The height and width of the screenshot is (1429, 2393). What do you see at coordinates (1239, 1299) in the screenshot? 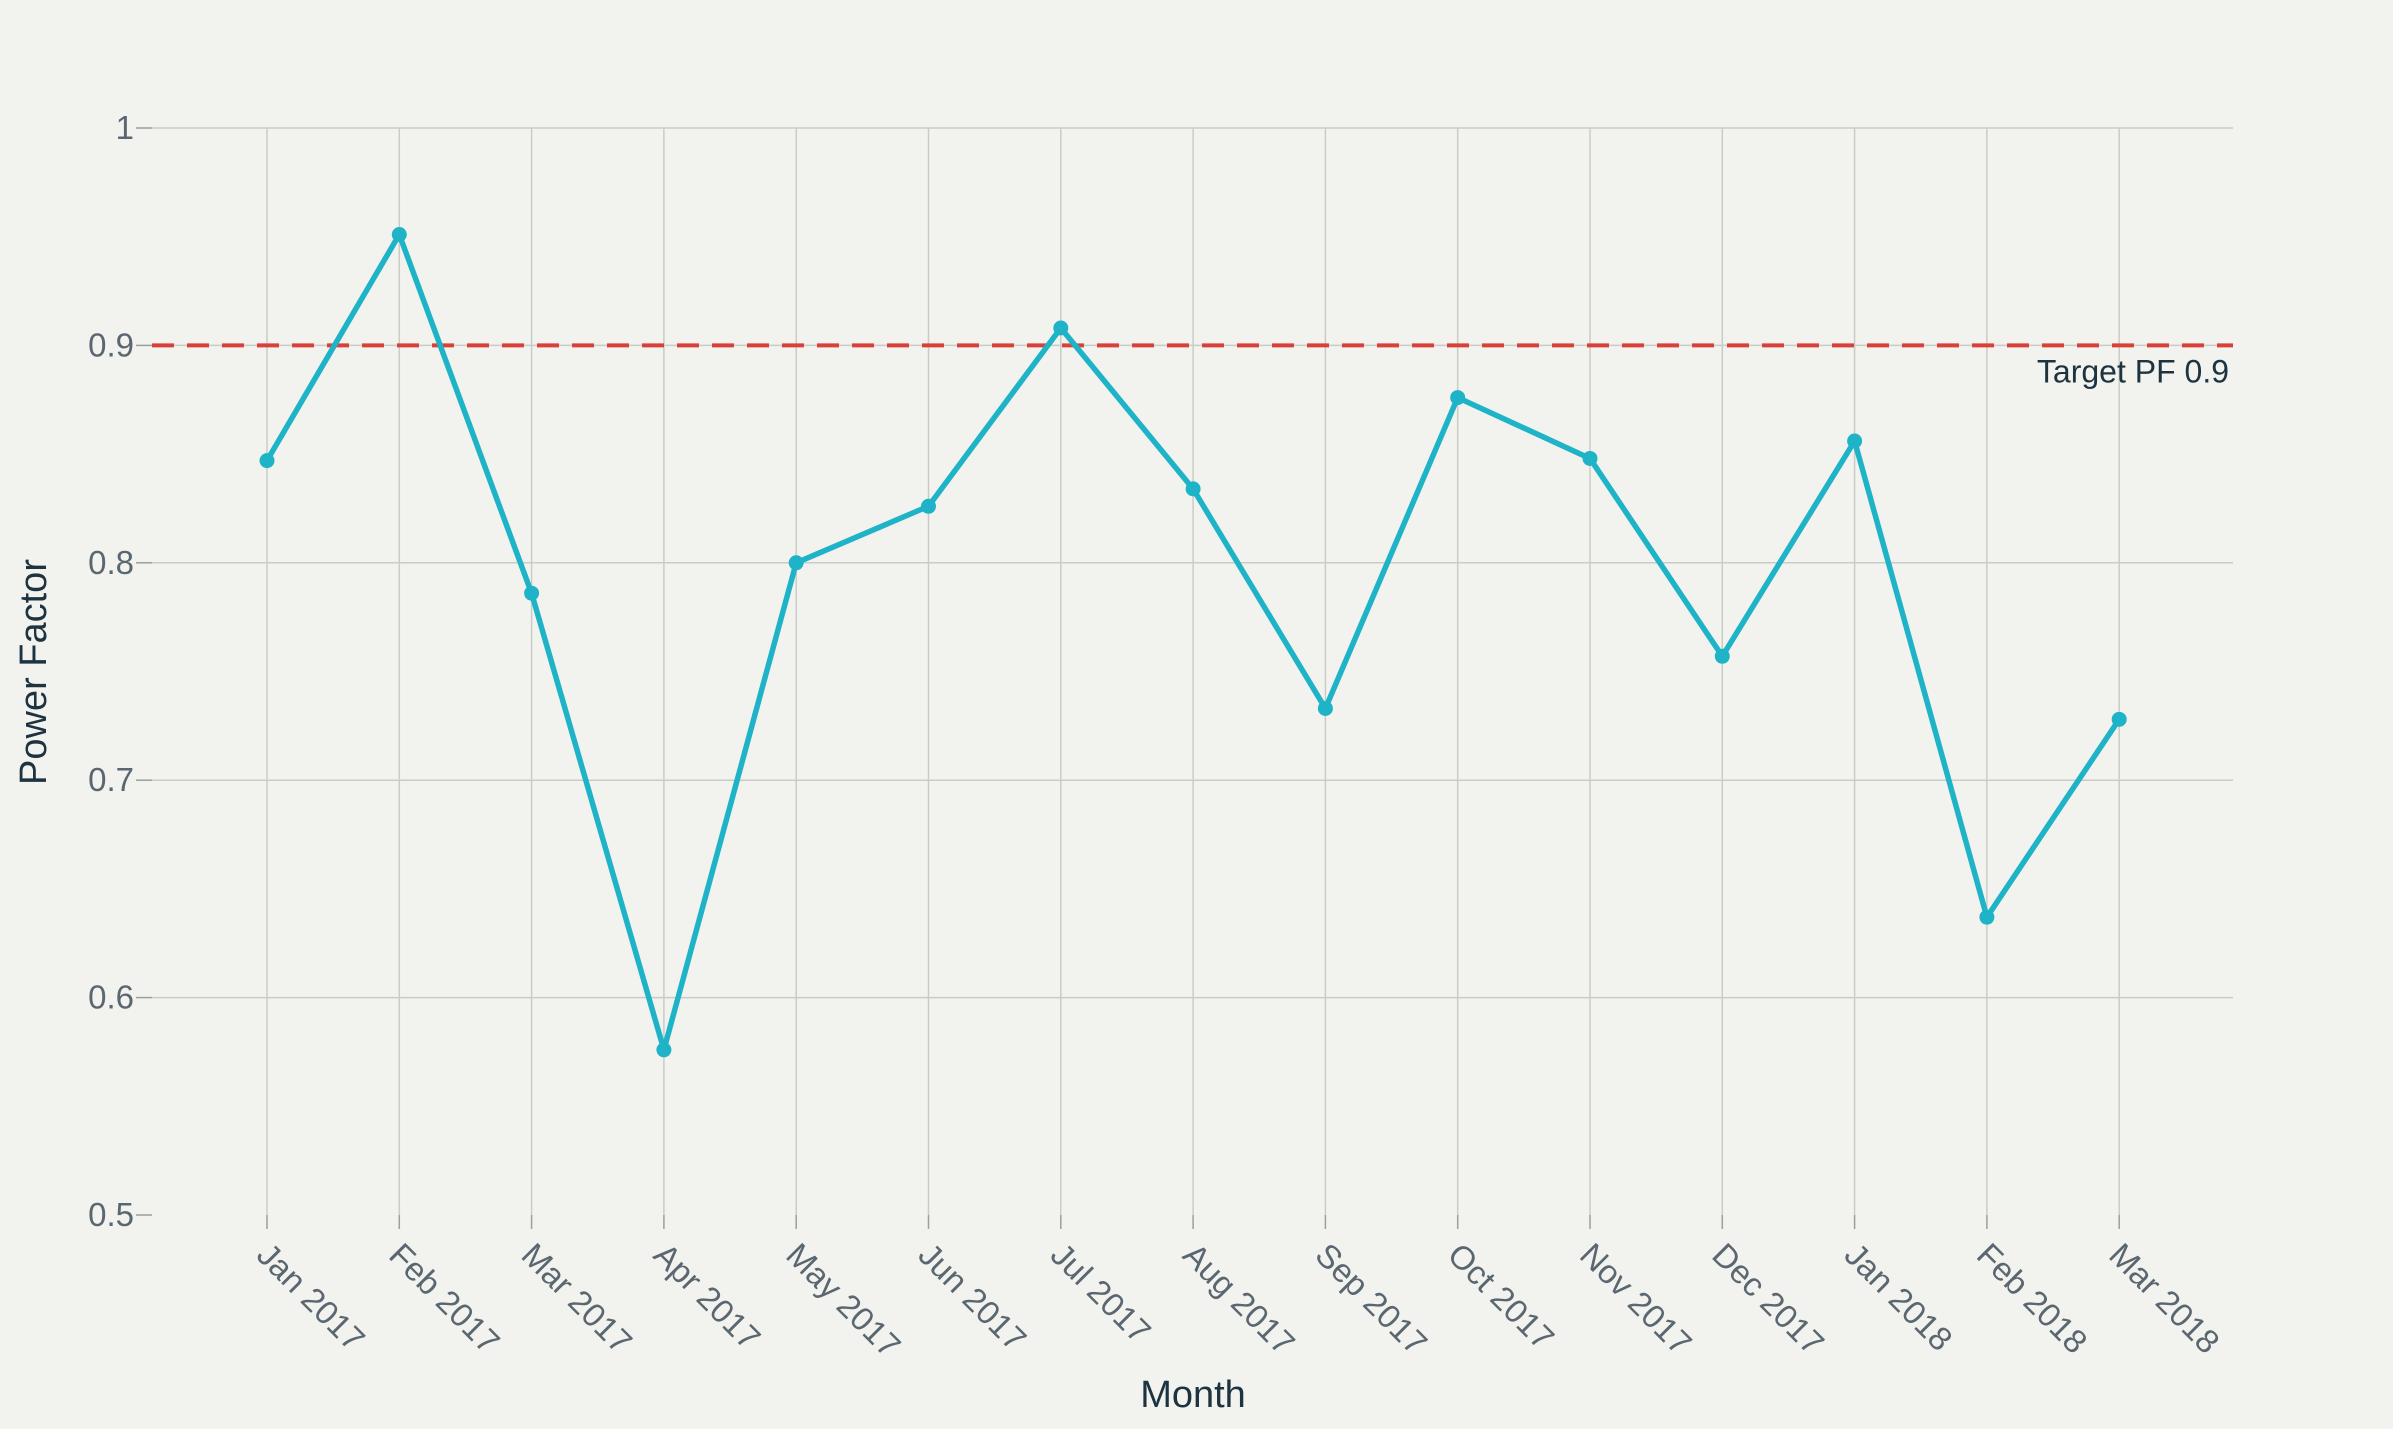
I see `x-tick-label: Aug 2017` at bounding box center [1239, 1299].